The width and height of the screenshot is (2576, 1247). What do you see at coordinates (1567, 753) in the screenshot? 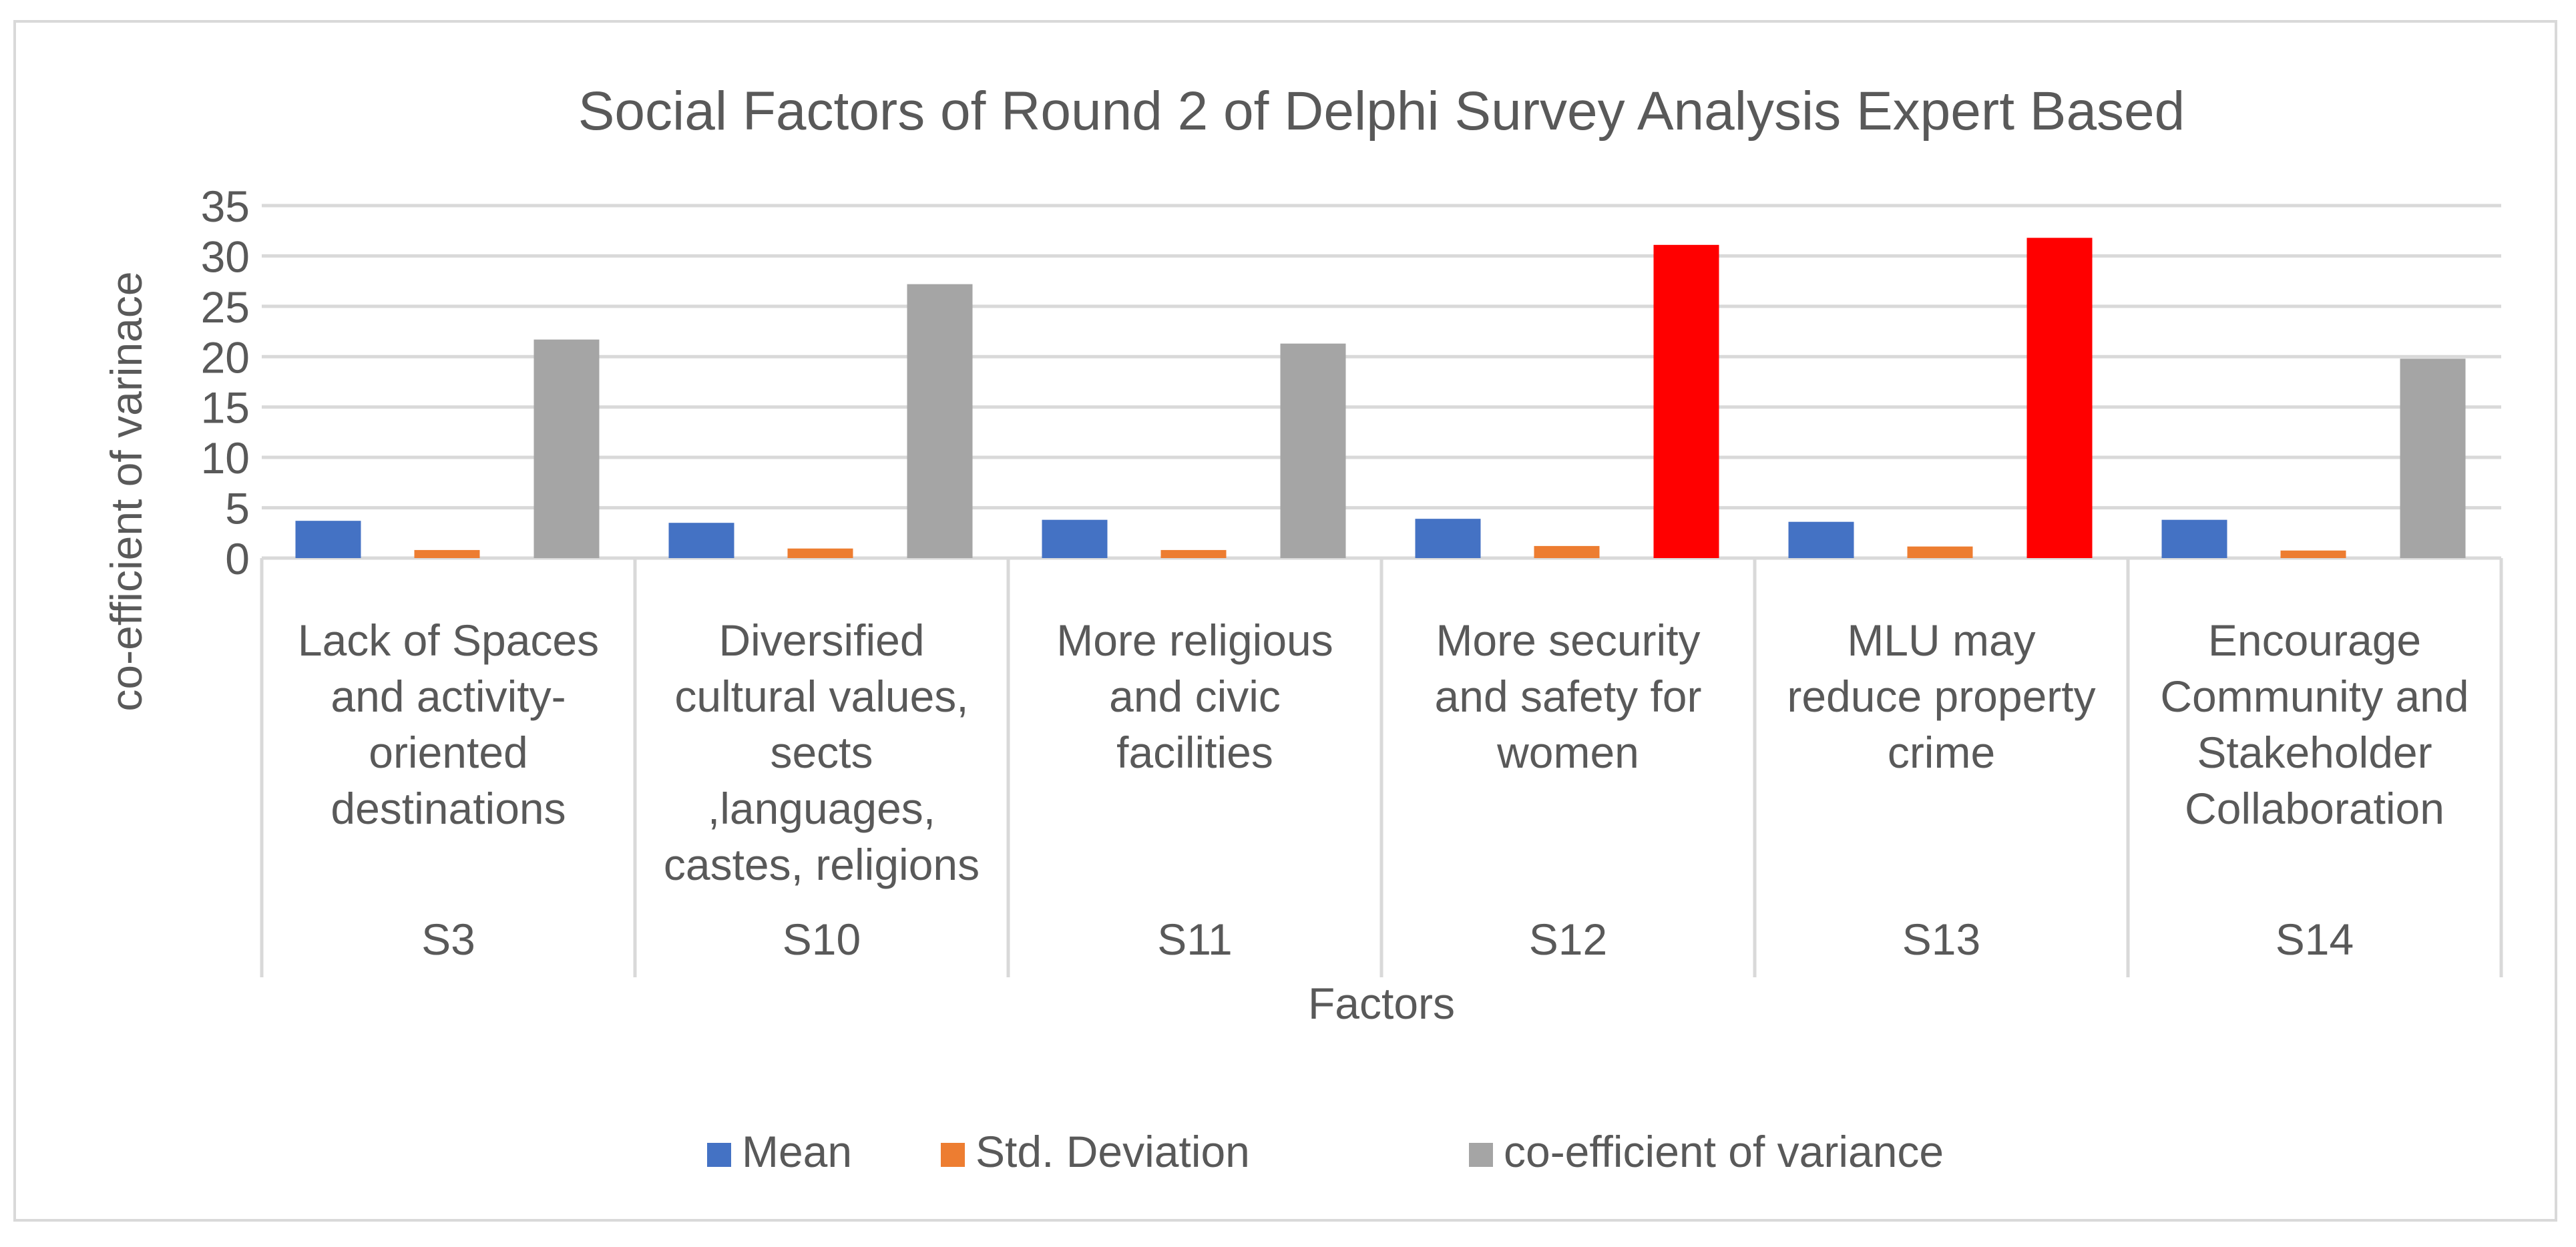
I see `category-description-line: women` at bounding box center [1567, 753].